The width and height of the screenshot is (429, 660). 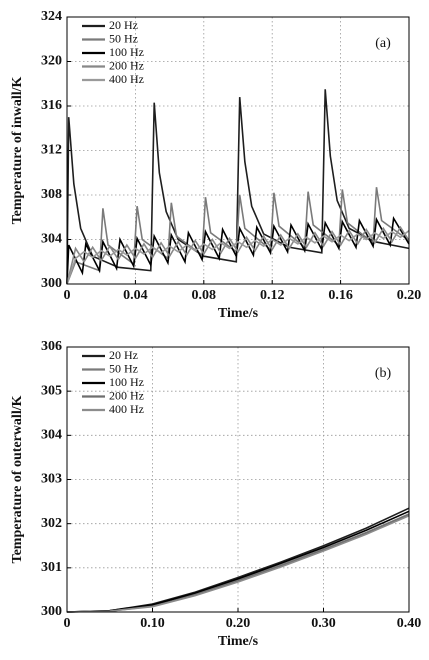 What do you see at coordinates (135, 295) in the screenshot?
I see `x-tick-label: 0.04` at bounding box center [135, 295].